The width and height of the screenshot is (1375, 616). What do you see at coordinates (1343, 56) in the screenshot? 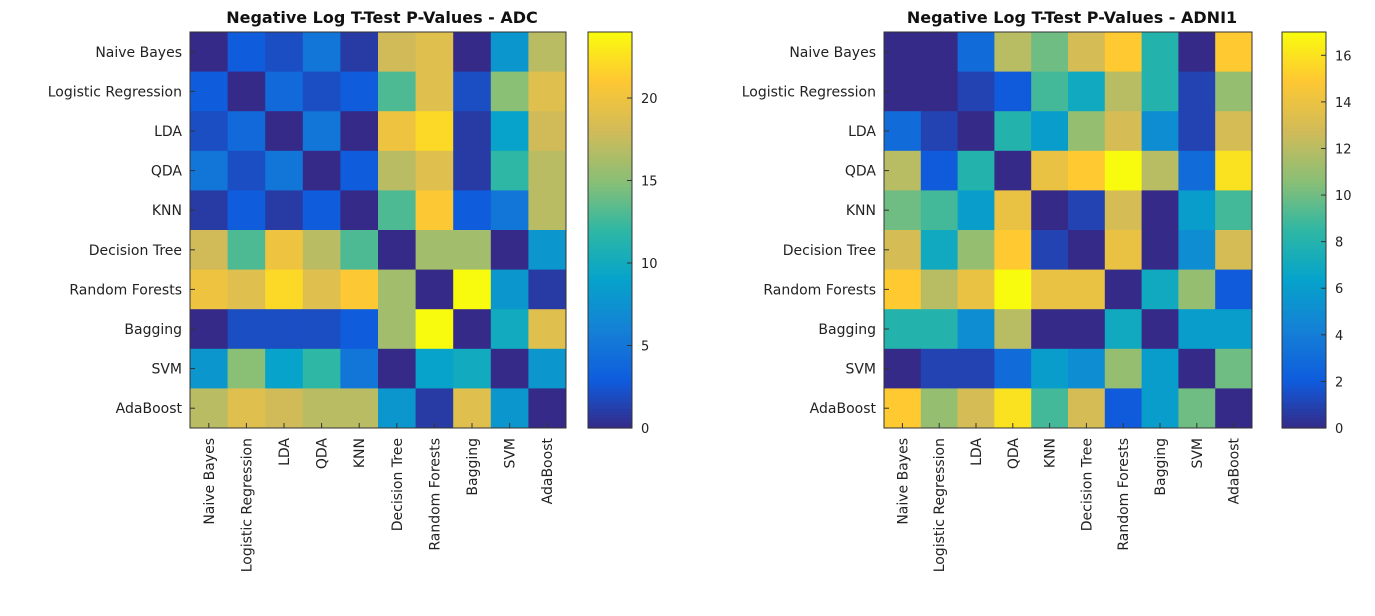
I see `colorbar-tick-label: 16` at bounding box center [1343, 56].